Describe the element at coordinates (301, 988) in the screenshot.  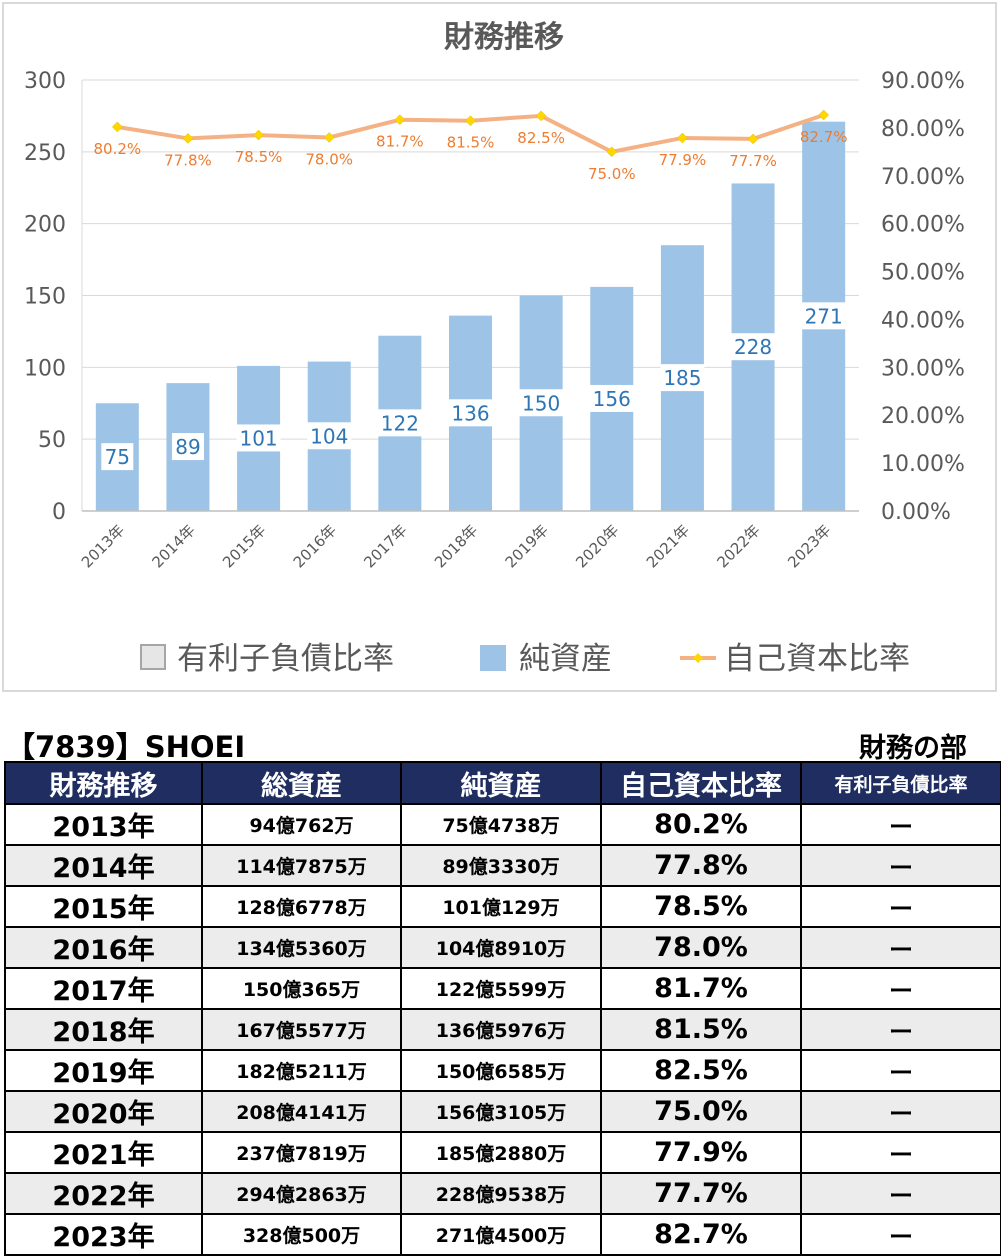
I see `cell-total-assets: 150億365万` at that location.